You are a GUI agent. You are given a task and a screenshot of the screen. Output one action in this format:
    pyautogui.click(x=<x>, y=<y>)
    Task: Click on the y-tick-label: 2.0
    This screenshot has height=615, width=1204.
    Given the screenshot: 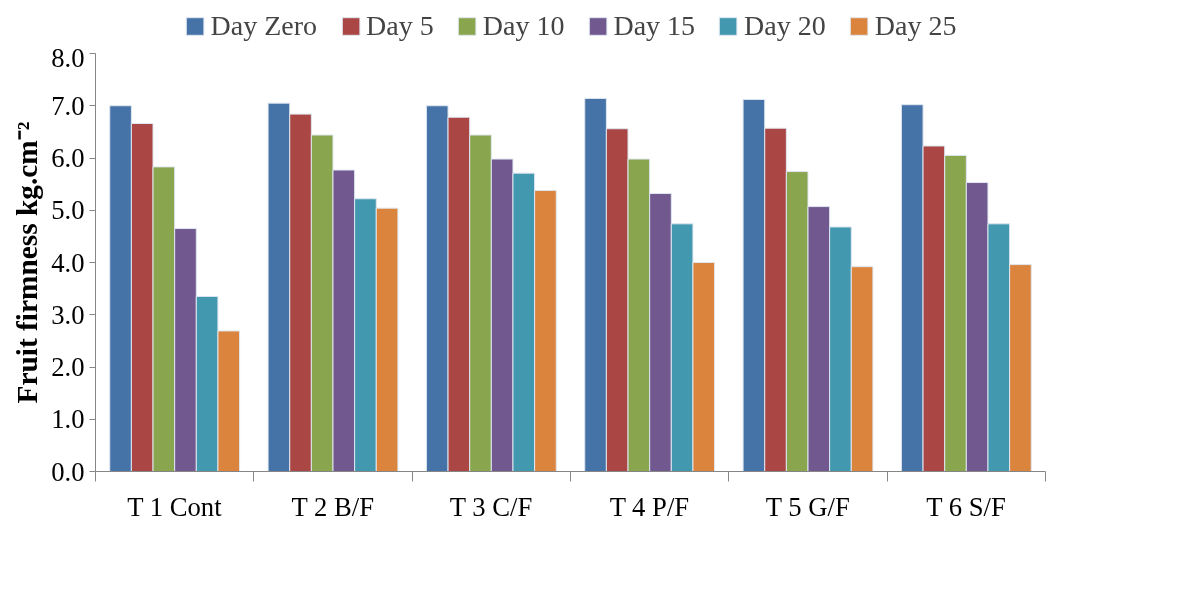 What is the action you would take?
    pyautogui.click(x=68, y=367)
    